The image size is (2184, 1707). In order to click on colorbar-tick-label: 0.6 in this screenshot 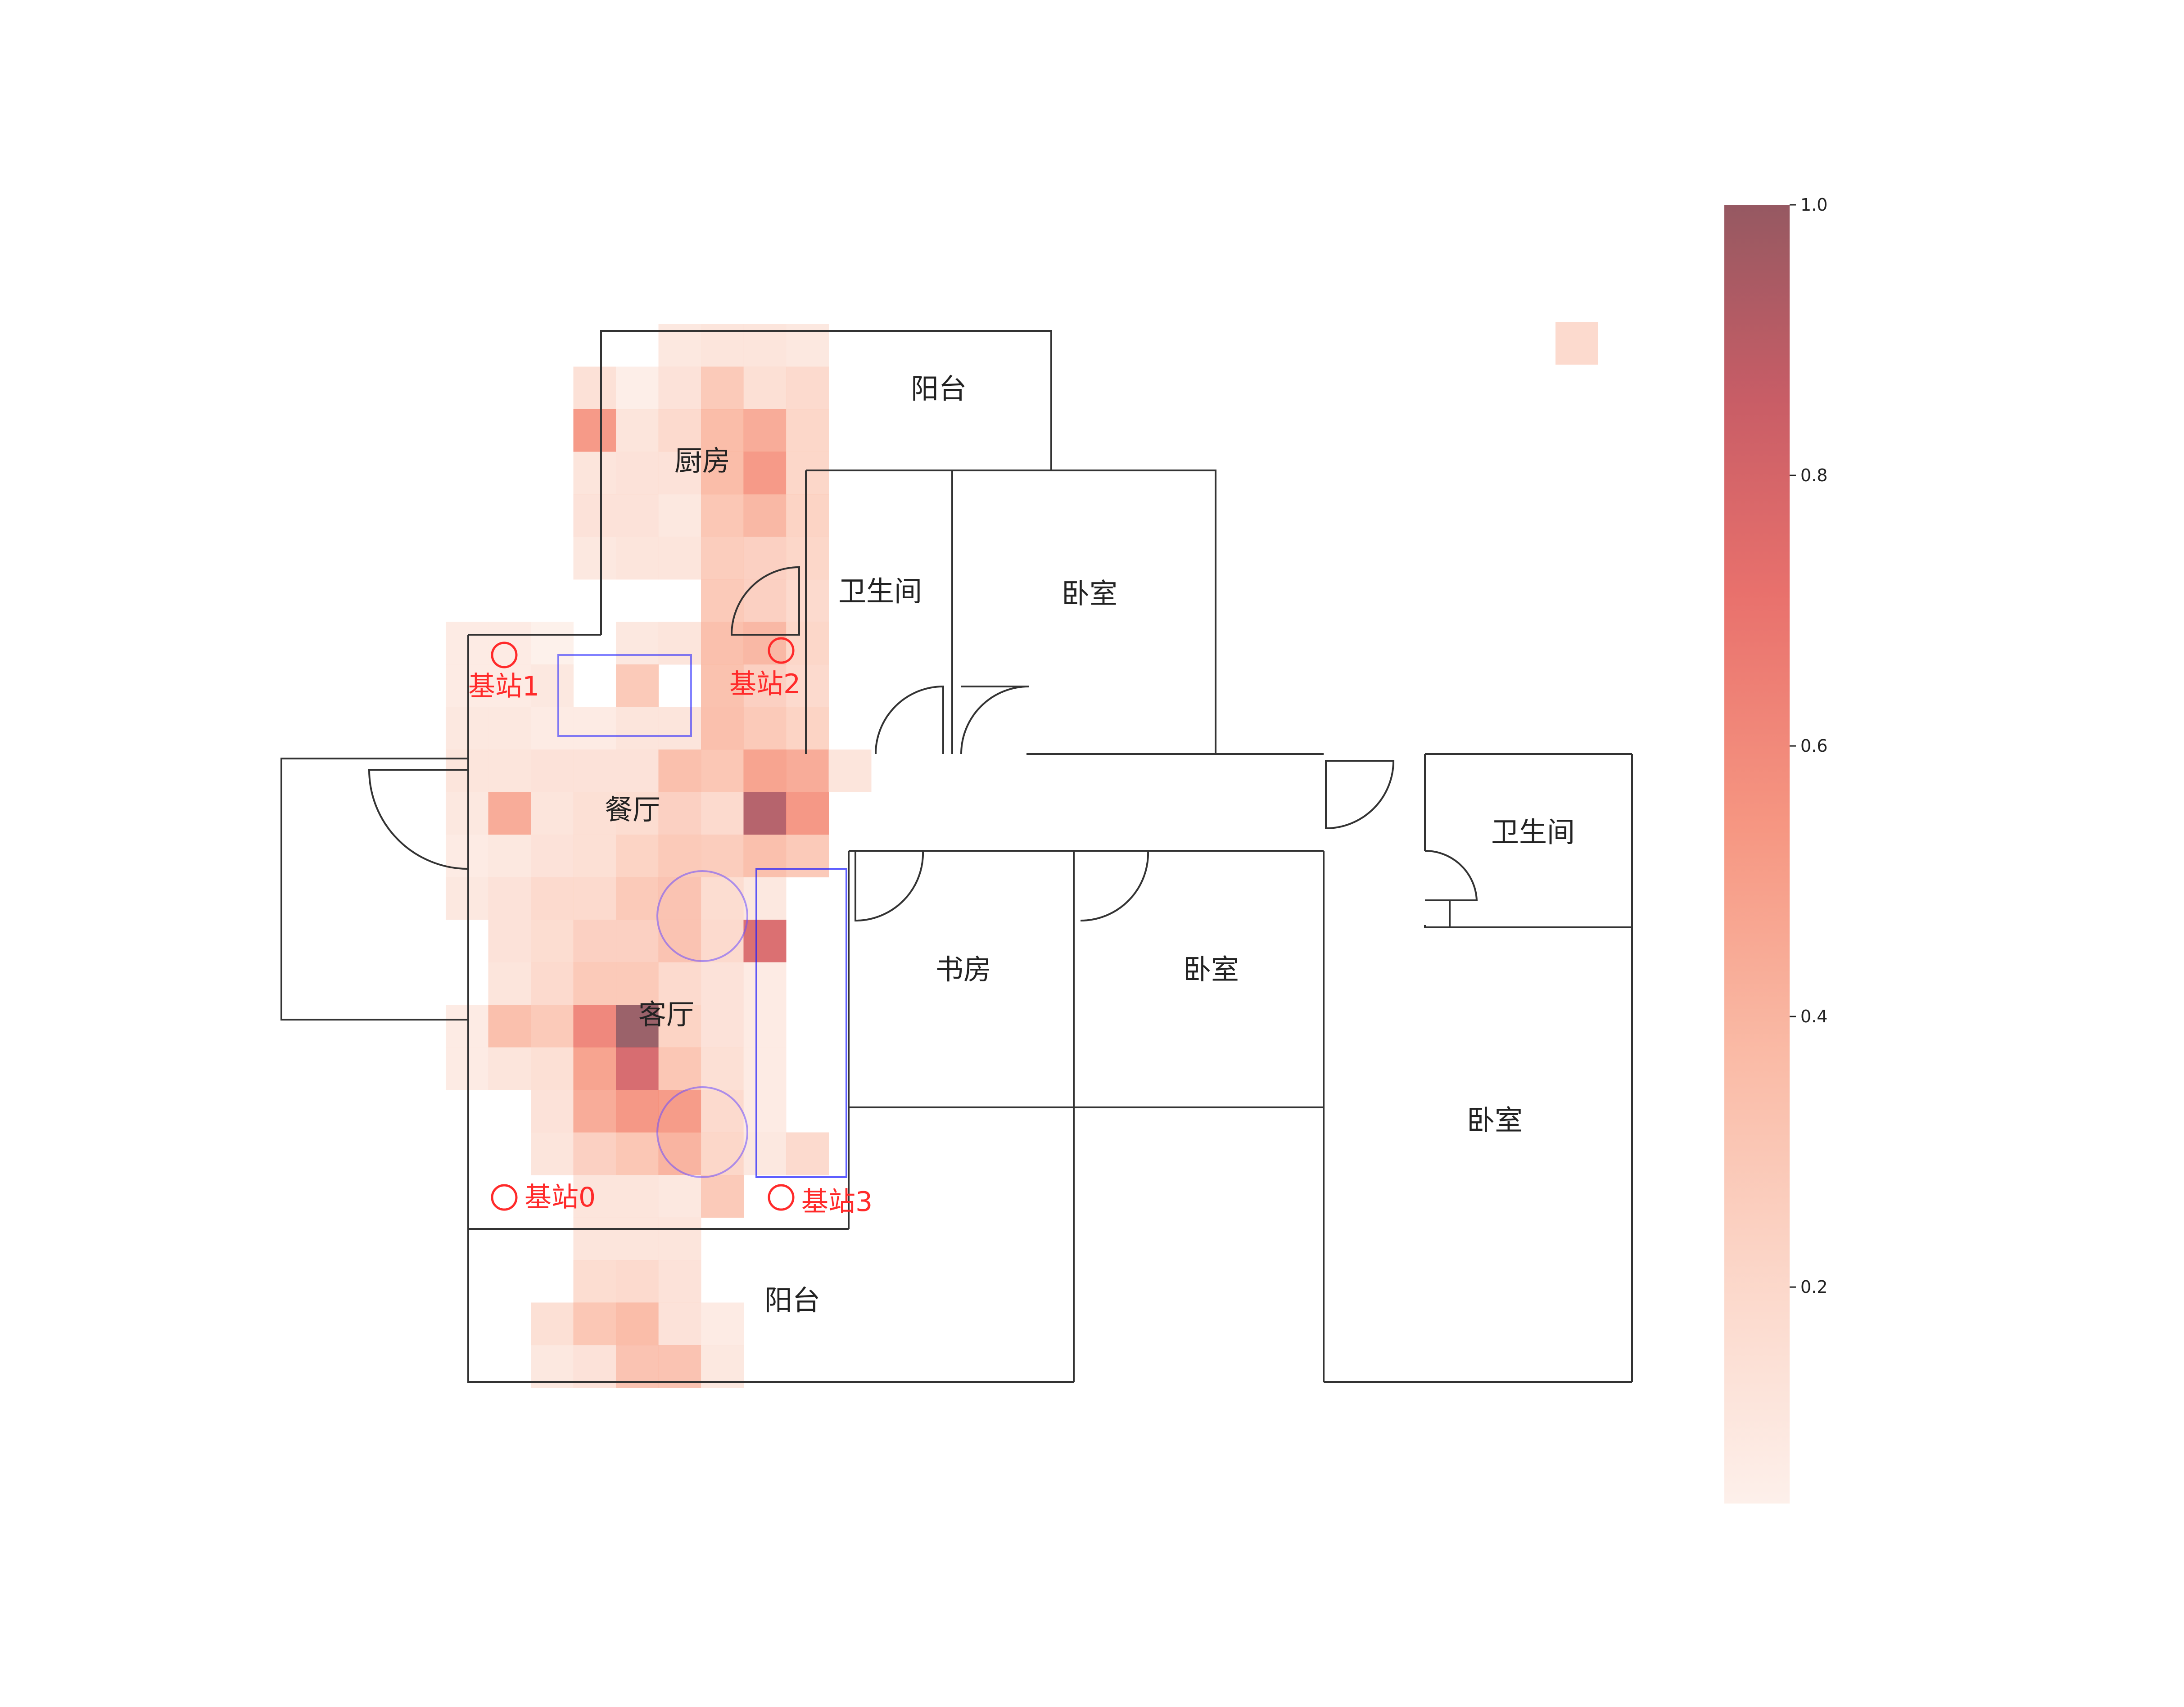, I will do `click(1813, 746)`.